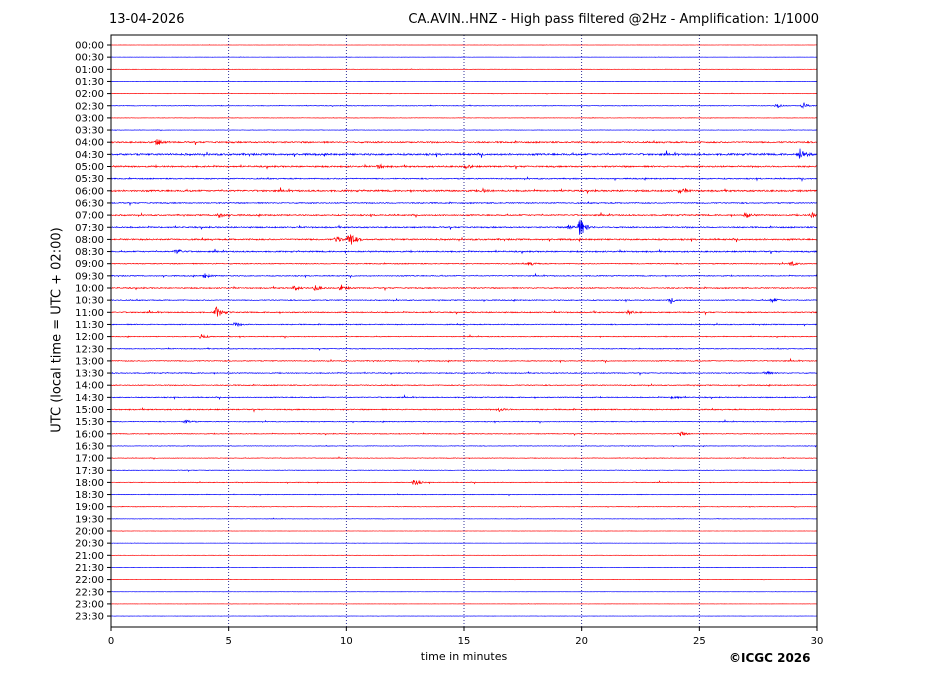 The image size is (927, 696). I want to click on y-tick-label: 04:00, so click(89, 143).